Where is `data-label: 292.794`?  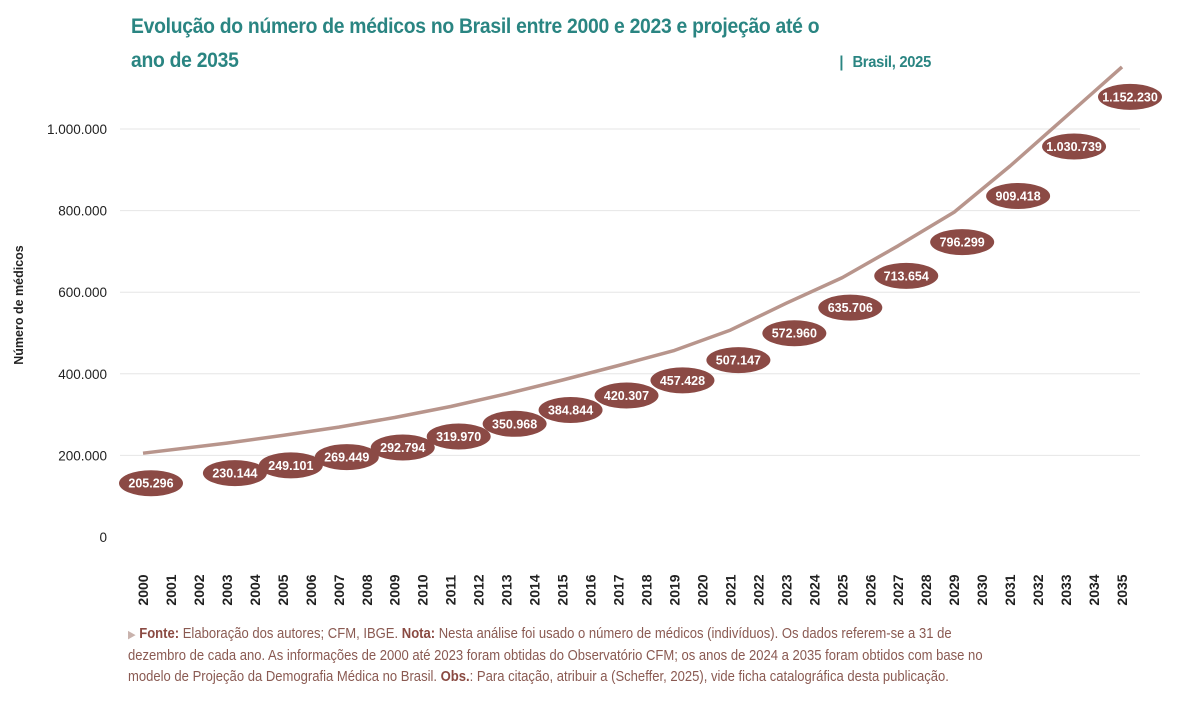 data-label: 292.794 is located at coordinates (402, 448).